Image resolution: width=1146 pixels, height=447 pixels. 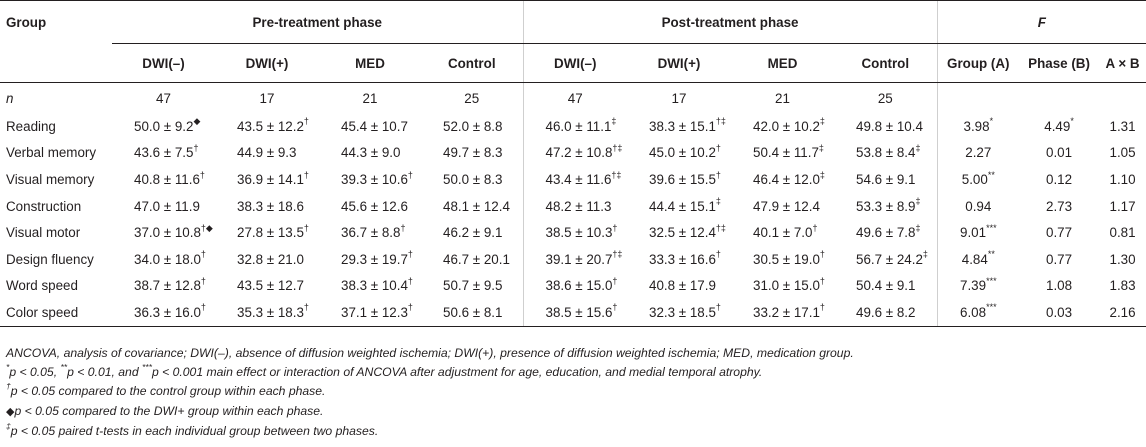 What do you see at coordinates (1122, 259) in the screenshot?
I see `f-cell: 1.30` at bounding box center [1122, 259].